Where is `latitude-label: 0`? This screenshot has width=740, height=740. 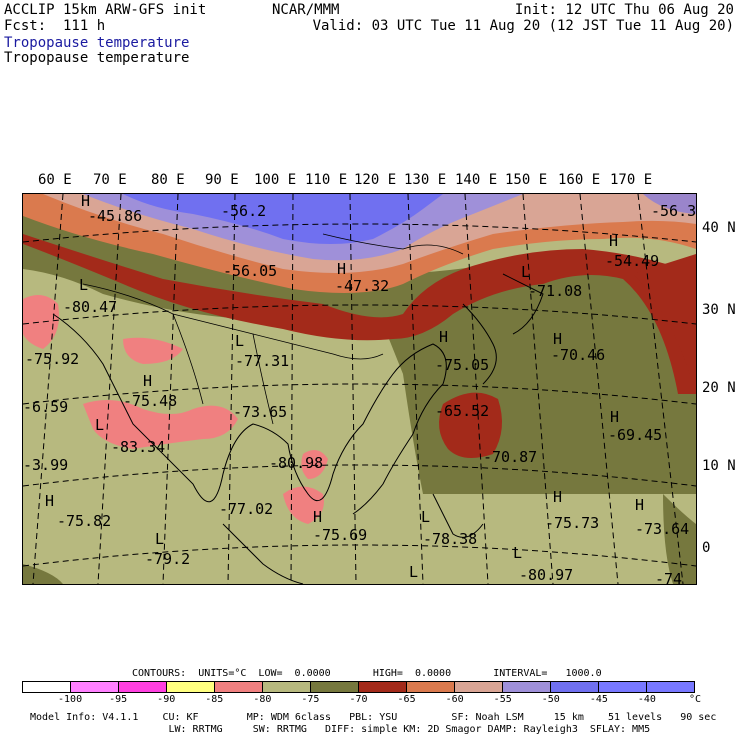
latitude-label: 0 is located at coordinates (706, 548).